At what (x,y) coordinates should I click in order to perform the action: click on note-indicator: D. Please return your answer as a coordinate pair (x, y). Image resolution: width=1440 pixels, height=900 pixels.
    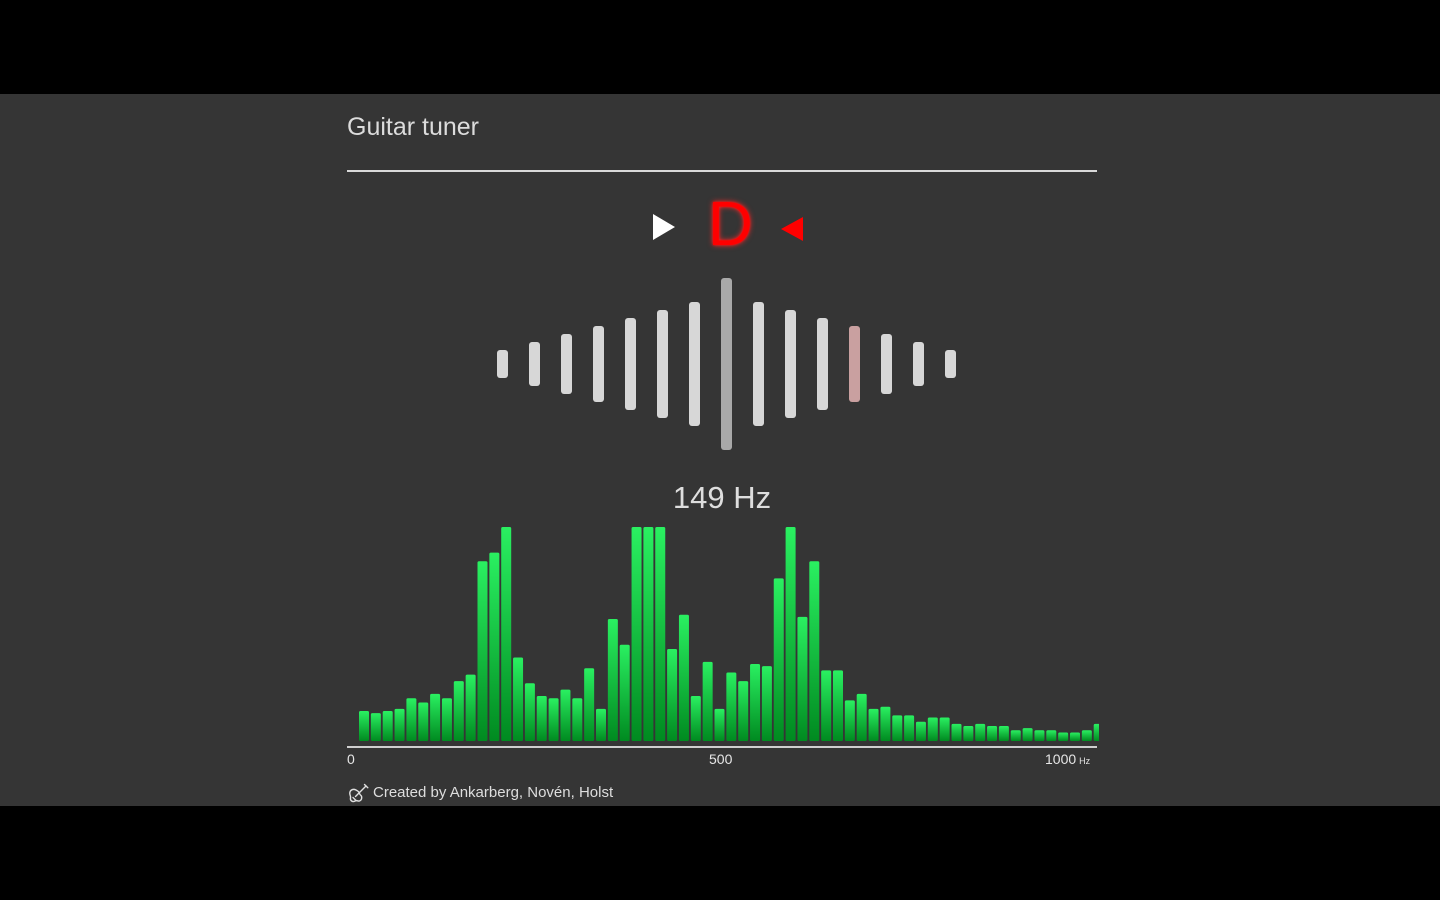
    Looking at the image, I should click on (725, 226).